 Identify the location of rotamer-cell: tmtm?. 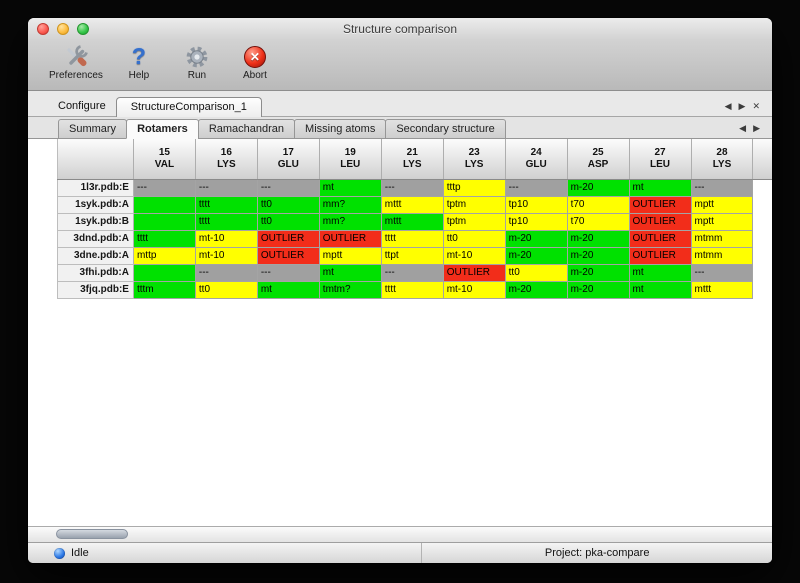
(350, 290).